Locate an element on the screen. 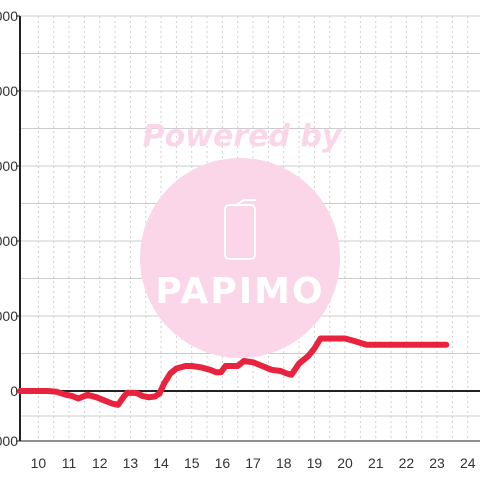  x-tick-label: 23 is located at coordinates (437, 463).